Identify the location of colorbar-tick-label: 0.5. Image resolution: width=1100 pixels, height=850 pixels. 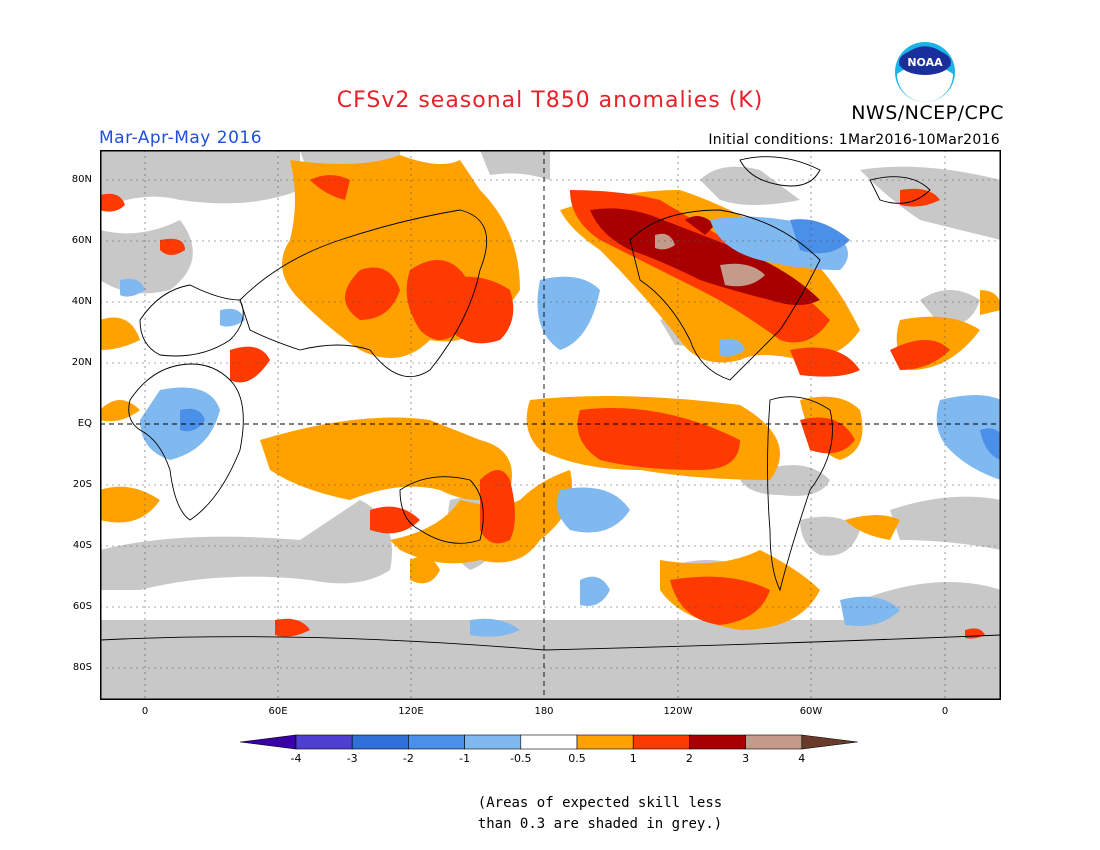
(577, 758).